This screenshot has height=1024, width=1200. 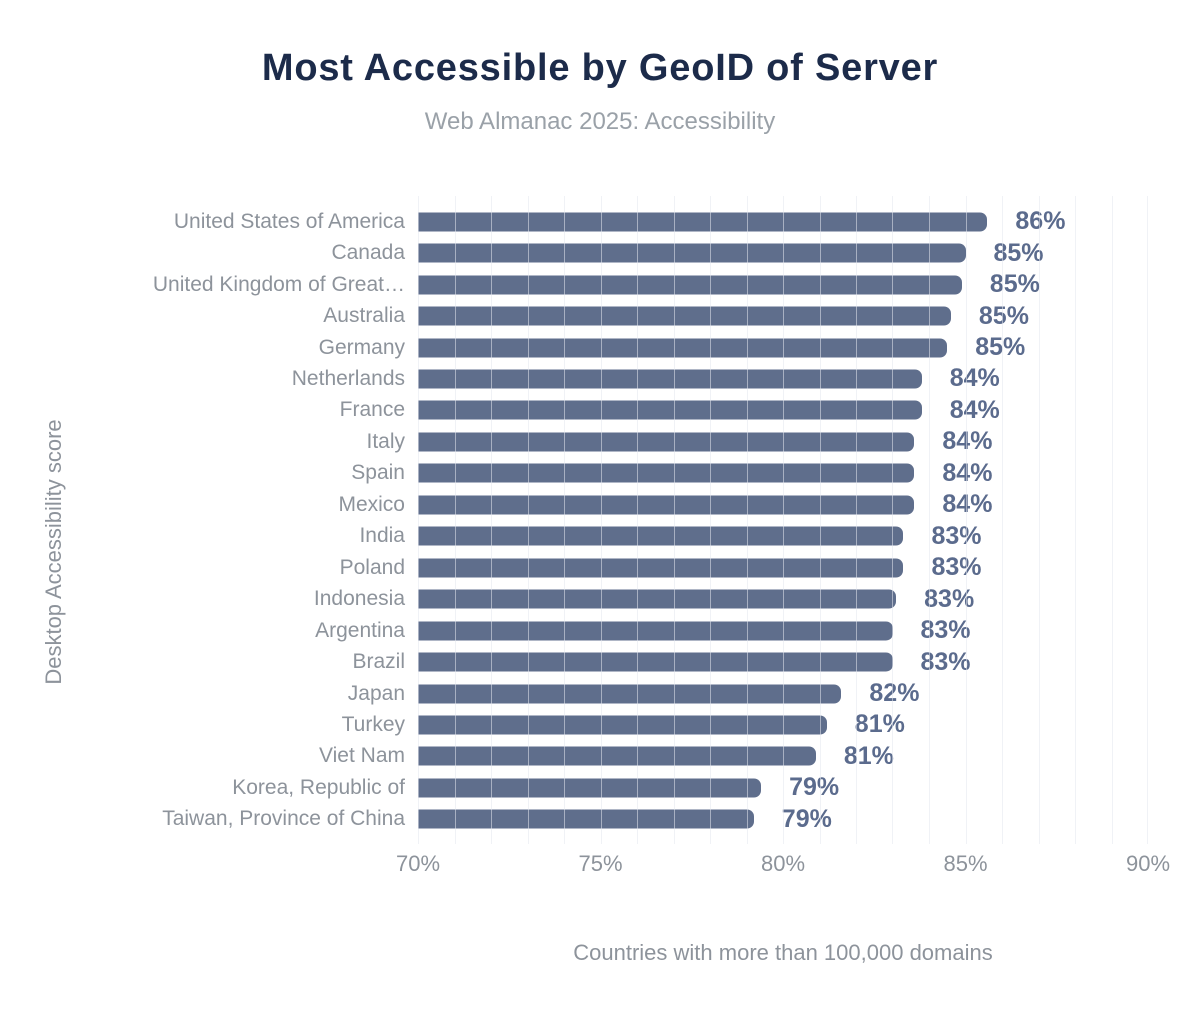 What do you see at coordinates (362, 756) in the screenshot?
I see `category-label: Viet Nam` at bounding box center [362, 756].